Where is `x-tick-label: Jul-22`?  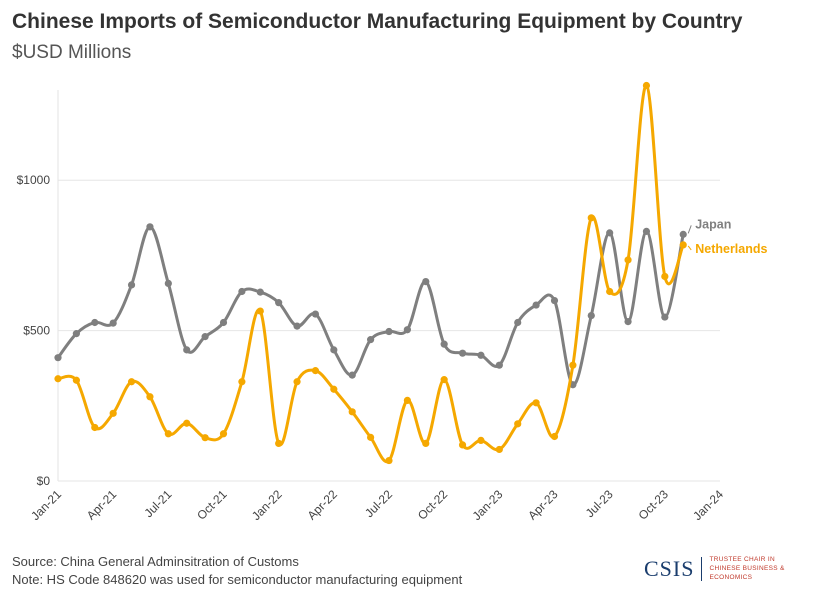 x-tick-label: Jul-22 is located at coordinates (378, 503).